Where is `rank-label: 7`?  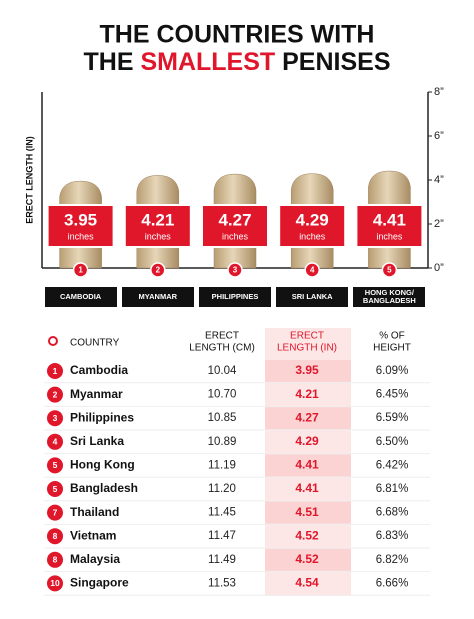 rank-label: 7 is located at coordinates (55, 512).